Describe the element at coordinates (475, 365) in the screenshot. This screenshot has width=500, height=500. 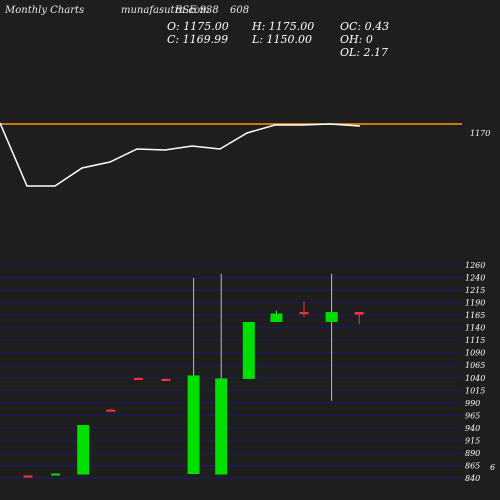
I see `y-tick-label: 1065` at that location.